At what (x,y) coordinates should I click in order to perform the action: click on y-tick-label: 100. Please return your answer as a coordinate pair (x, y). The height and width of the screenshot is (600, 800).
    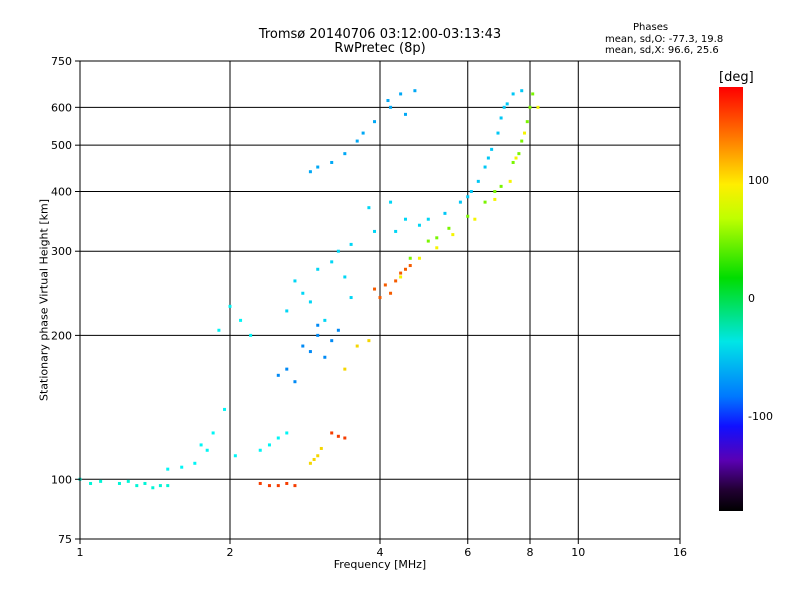
    Looking at the image, I should click on (61, 479).